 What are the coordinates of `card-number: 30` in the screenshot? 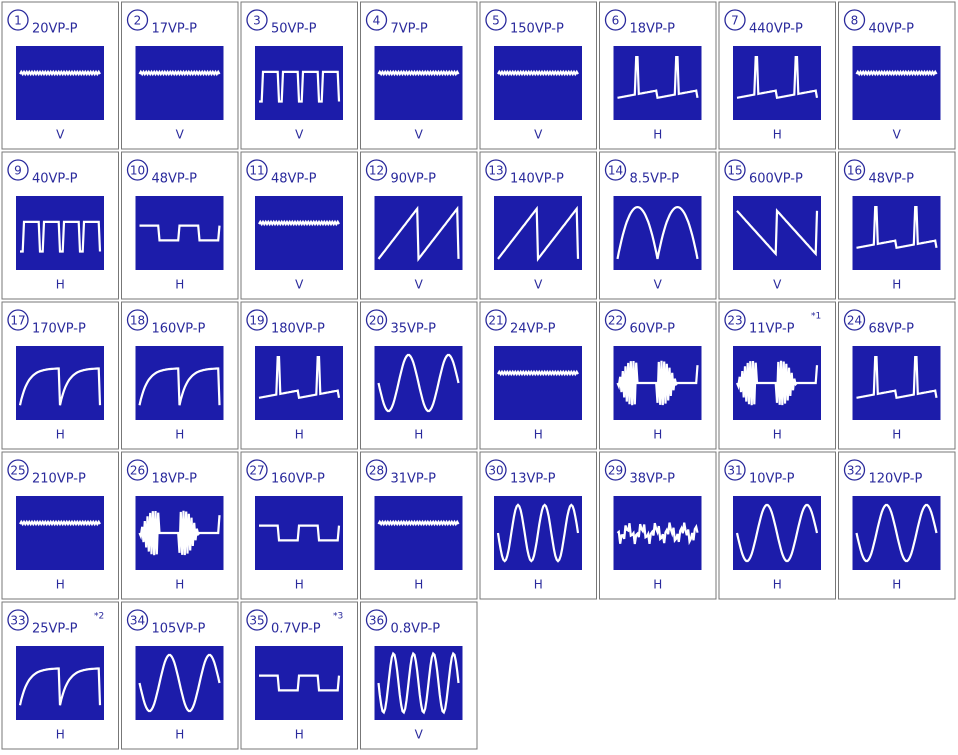 It's located at (495, 471).